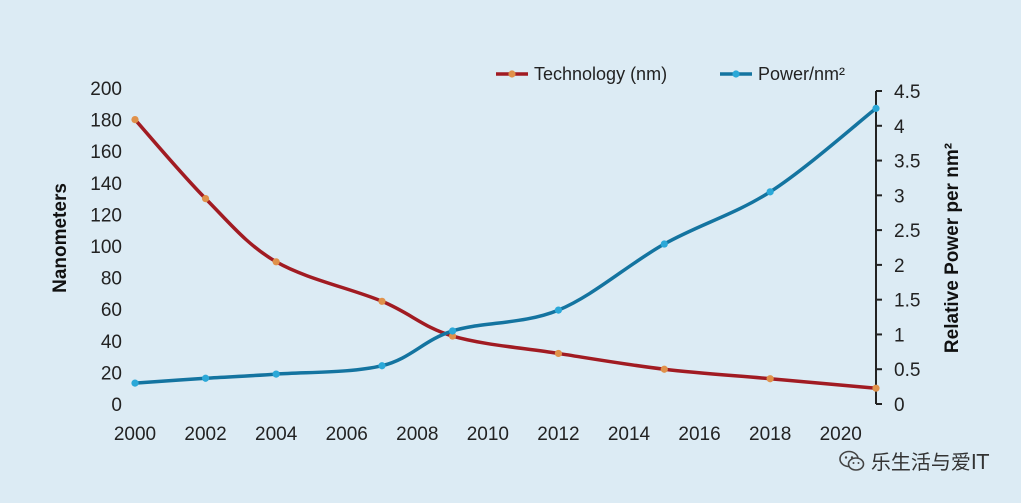 Image resolution: width=1021 pixels, height=503 pixels. What do you see at coordinates (770, 434) in the screenshot?
I see `x-tick-label: 2018` at bounding box center [770, 434].